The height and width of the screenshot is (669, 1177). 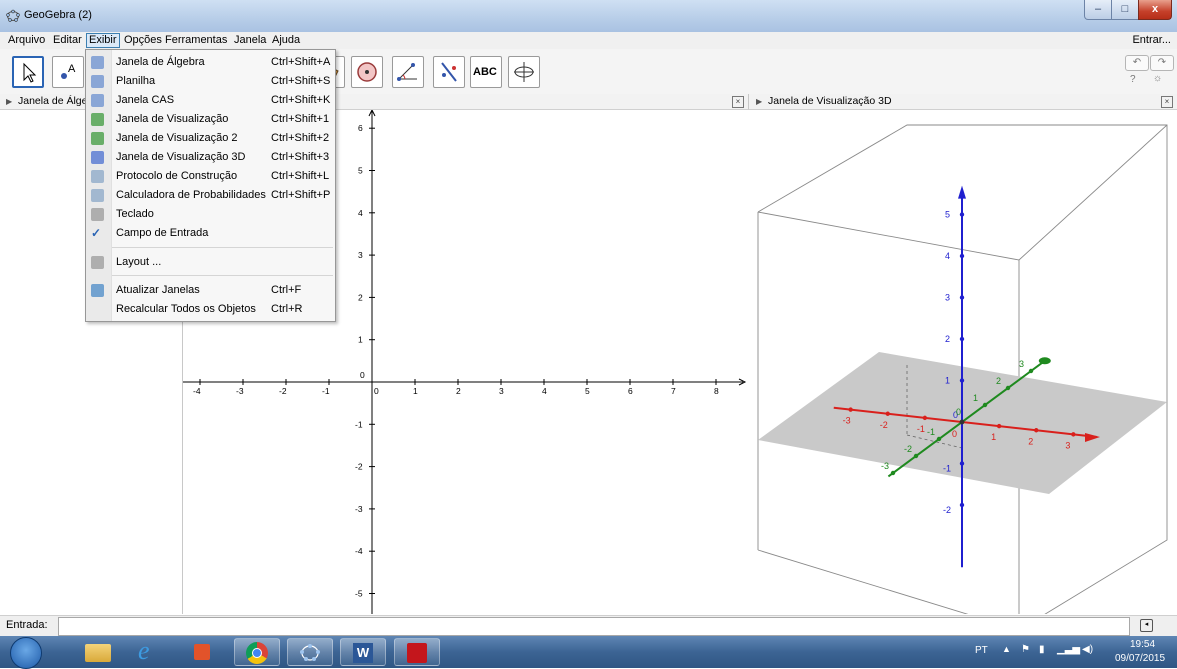 What do you see at coordinates (962, 422) in the screenshot?
I see `origin-point-3d` at bounding box center [962, 422].